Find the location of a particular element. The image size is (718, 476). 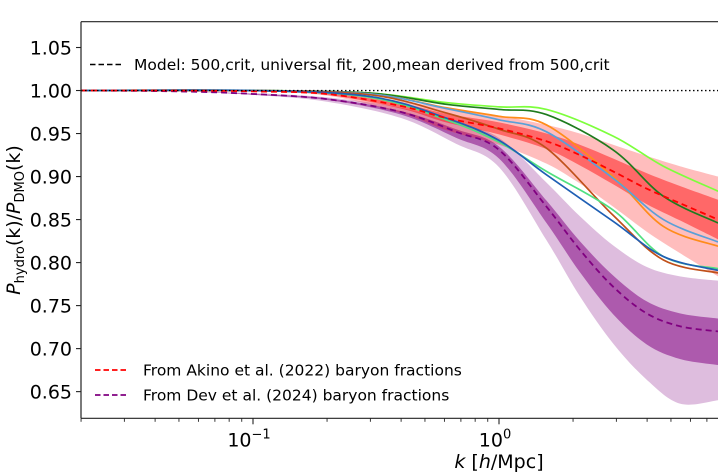

x-axis-label: k [h/Mpc] is located at coordinates (498, 462).